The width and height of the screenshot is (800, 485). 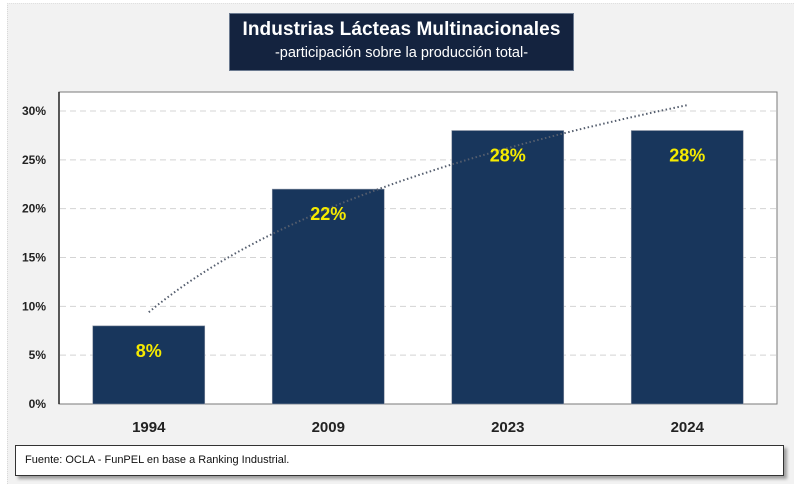 I want to click on x-tick-label: 2023, so click(x=507, y=427).